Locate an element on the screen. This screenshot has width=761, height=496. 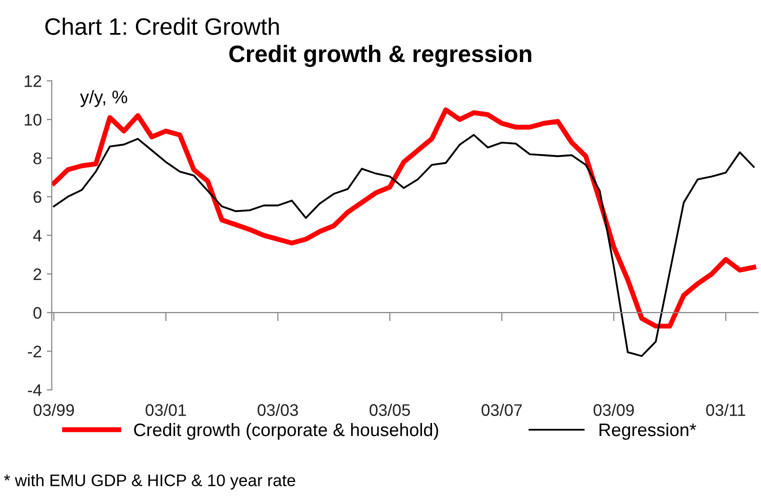
y-tick-label: 12 is located at coordinates (33, 81).